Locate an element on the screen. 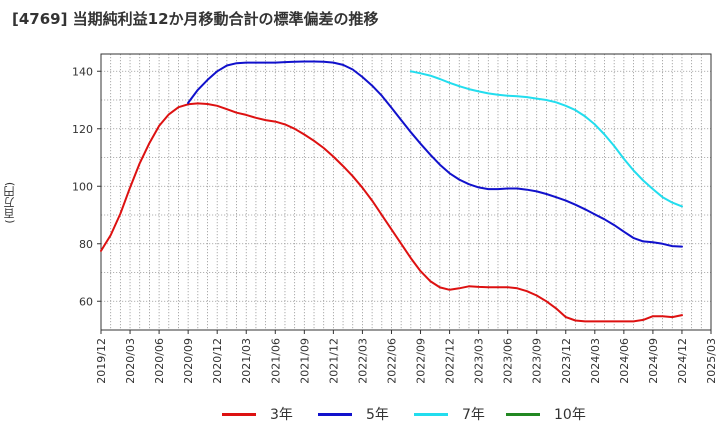 The image size is (720, 440). y-tick-label: 80 is located at coordinates (86, 244).